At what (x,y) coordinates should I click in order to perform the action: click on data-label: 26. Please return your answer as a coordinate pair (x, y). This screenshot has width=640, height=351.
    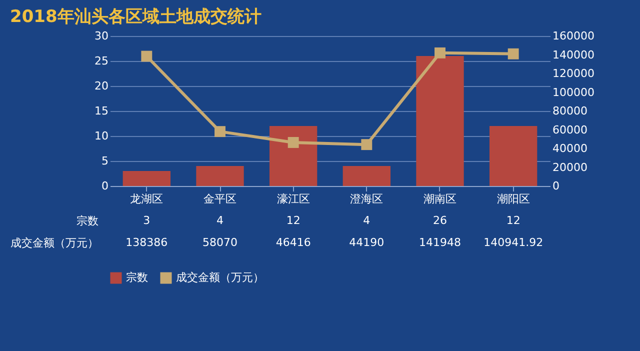
    Looking at the image, I should click on (440, 220).